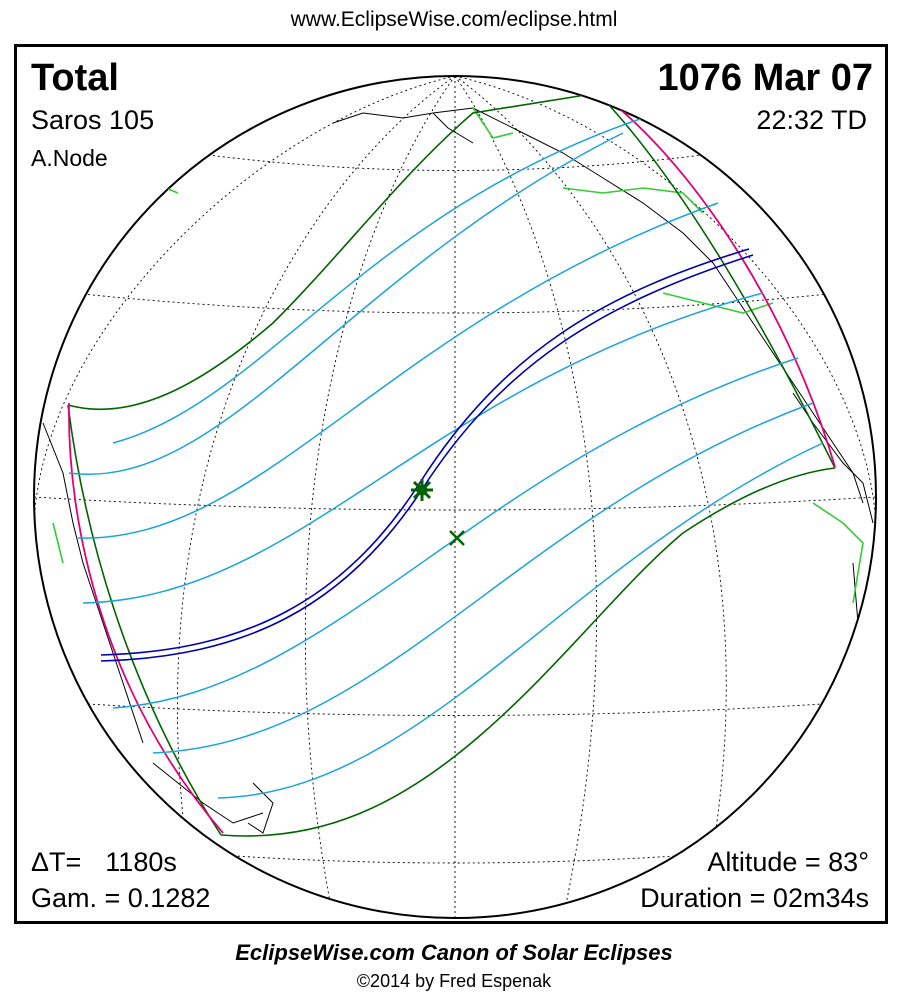 The image size is (908, 1004). Describe the element at coordinates (811, 120) in the screenshot. I see `eclipse-time: 22:32 TD` at that location.